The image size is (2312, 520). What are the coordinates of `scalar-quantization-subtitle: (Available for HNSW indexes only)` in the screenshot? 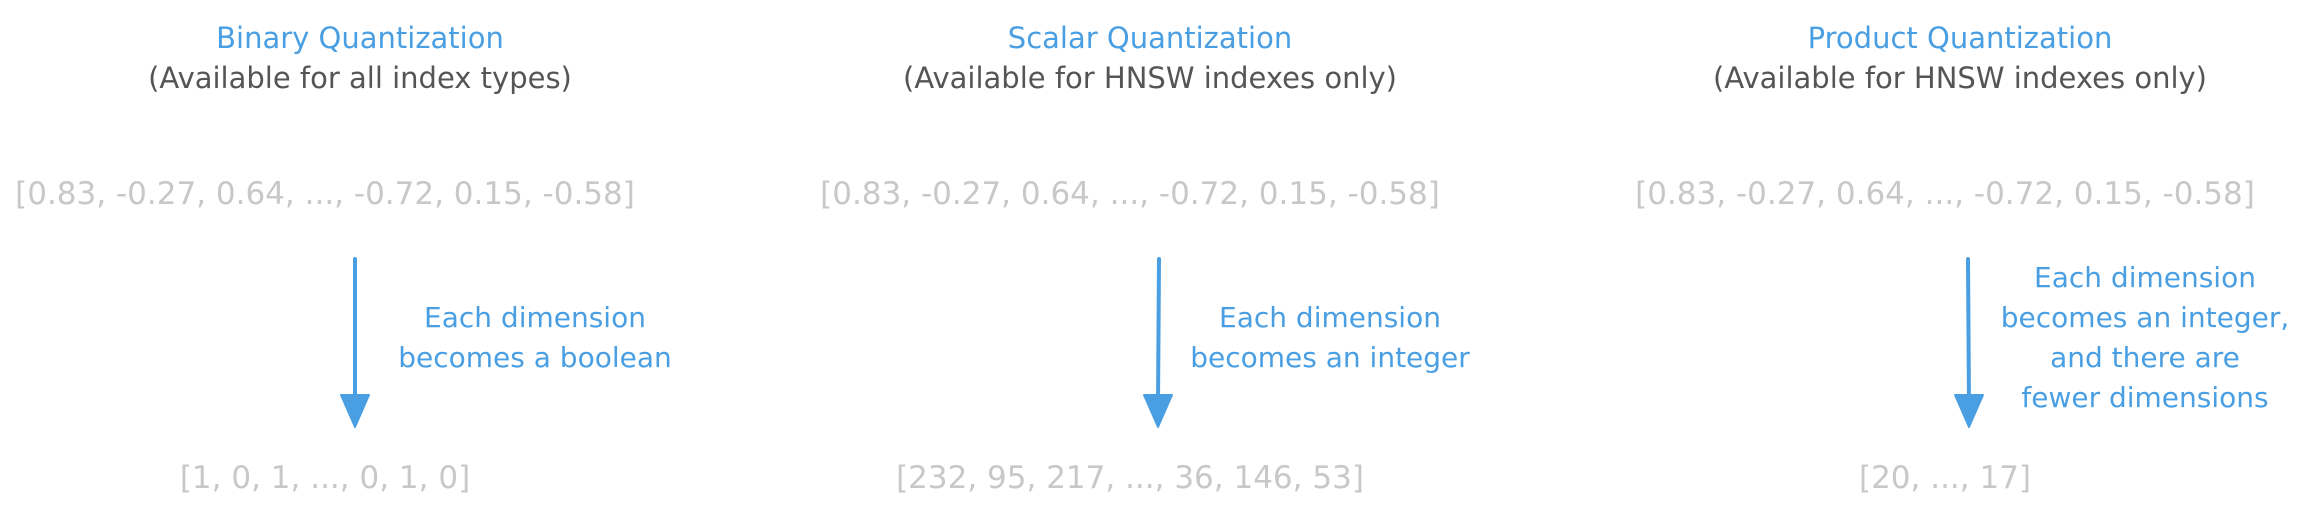 It's located at (1150, 78).